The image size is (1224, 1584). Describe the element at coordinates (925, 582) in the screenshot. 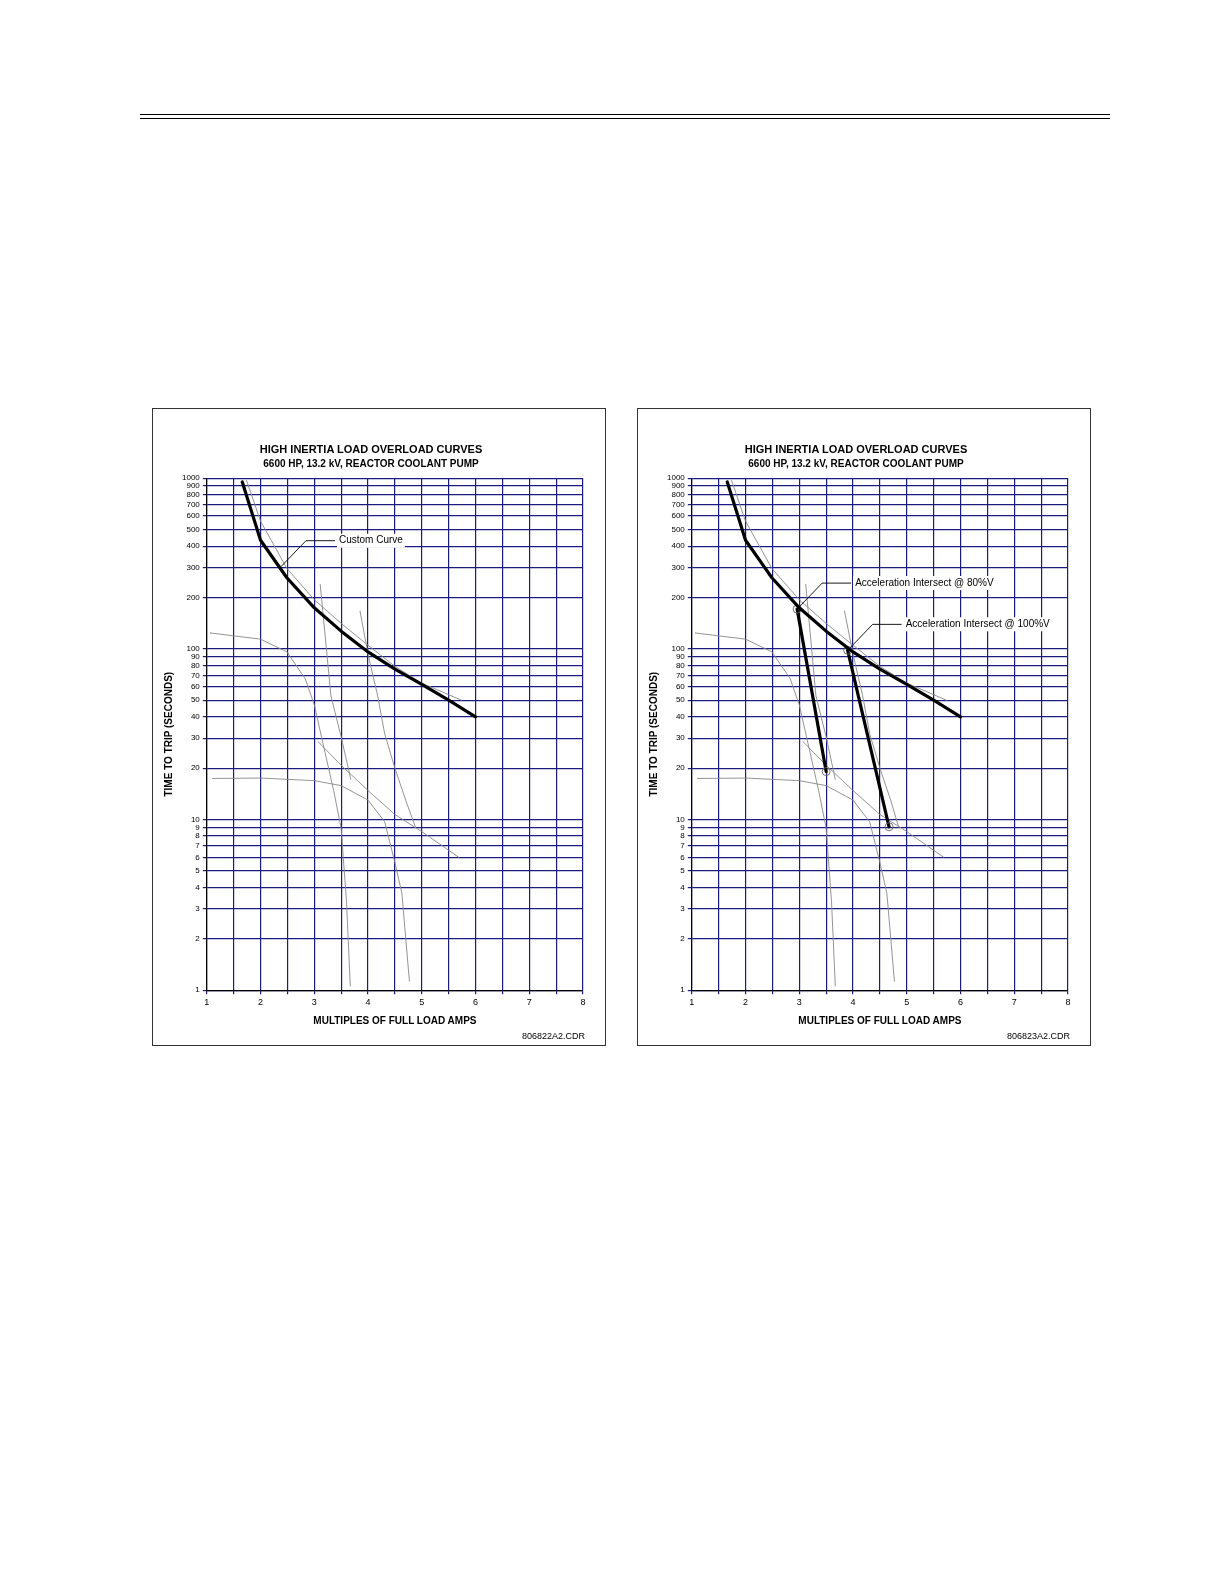

I see `annotation: Acceleration Intersect @ 80%V` at that location.